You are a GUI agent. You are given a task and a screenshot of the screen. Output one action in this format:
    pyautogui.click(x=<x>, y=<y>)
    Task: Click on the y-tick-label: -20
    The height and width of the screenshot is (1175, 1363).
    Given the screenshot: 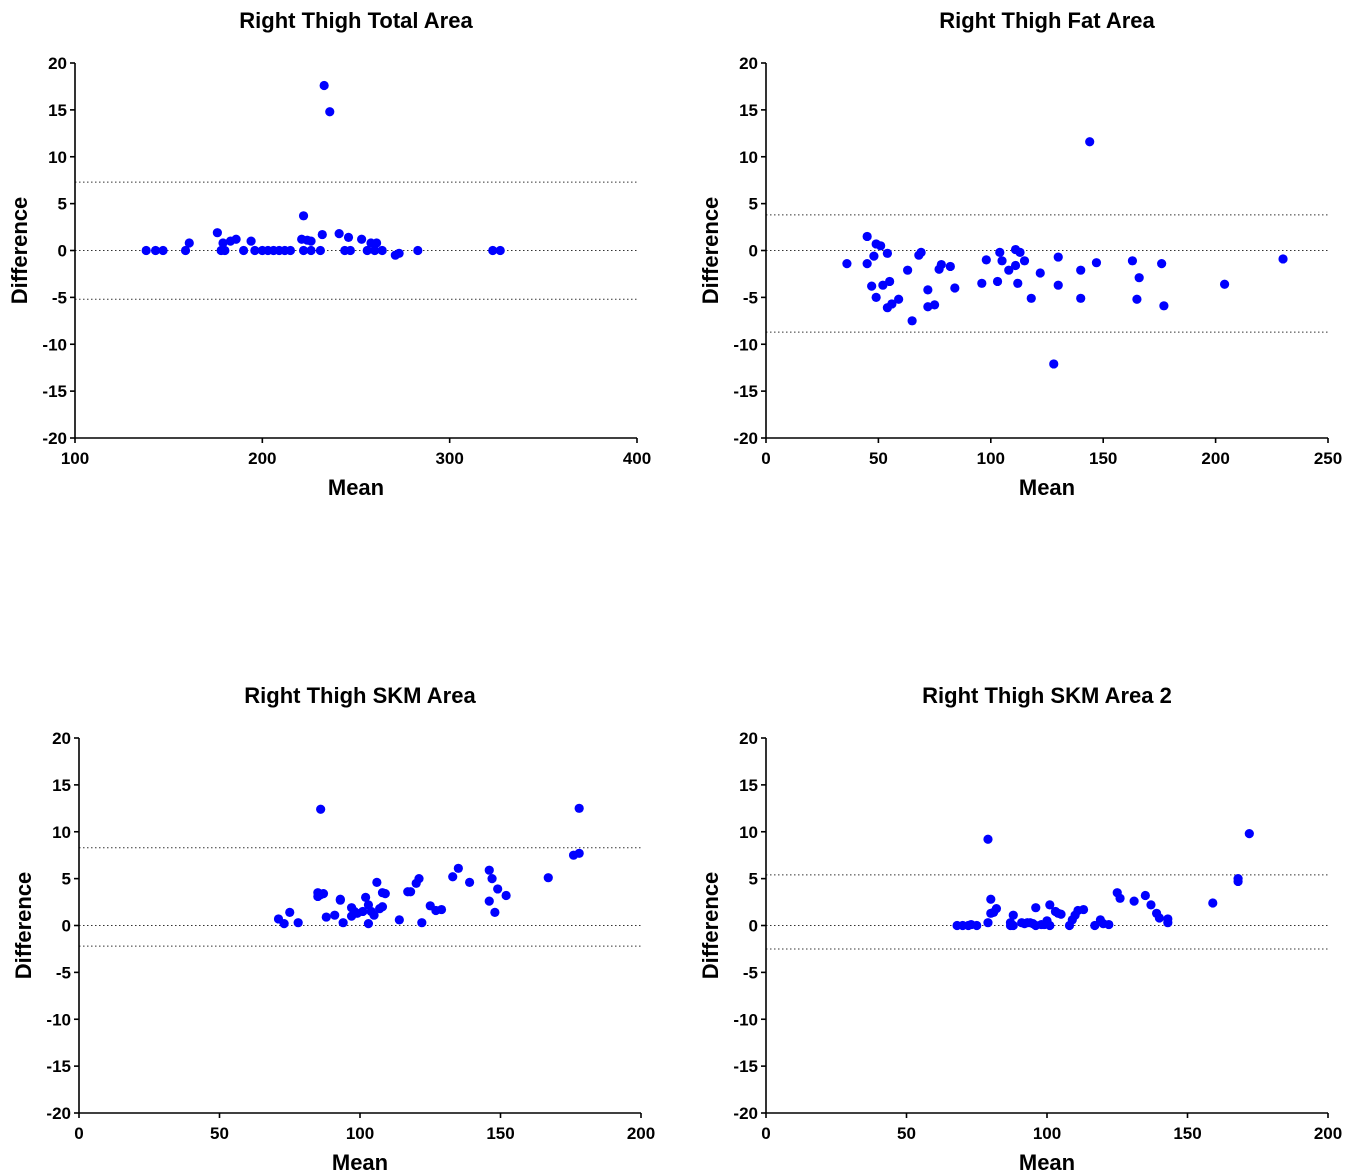 What is the action you would take?
    pyautogui.click(x=745, y=1113)
    